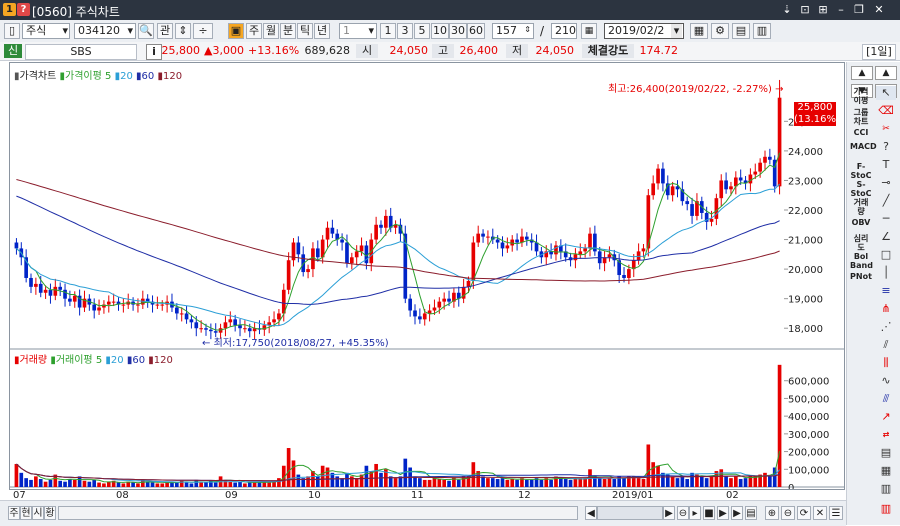 This screenshot has height=526, width=900. Describe the element at coordinates (879, 52) in the screenshot. I see `period-badge: [1일]` at that location.